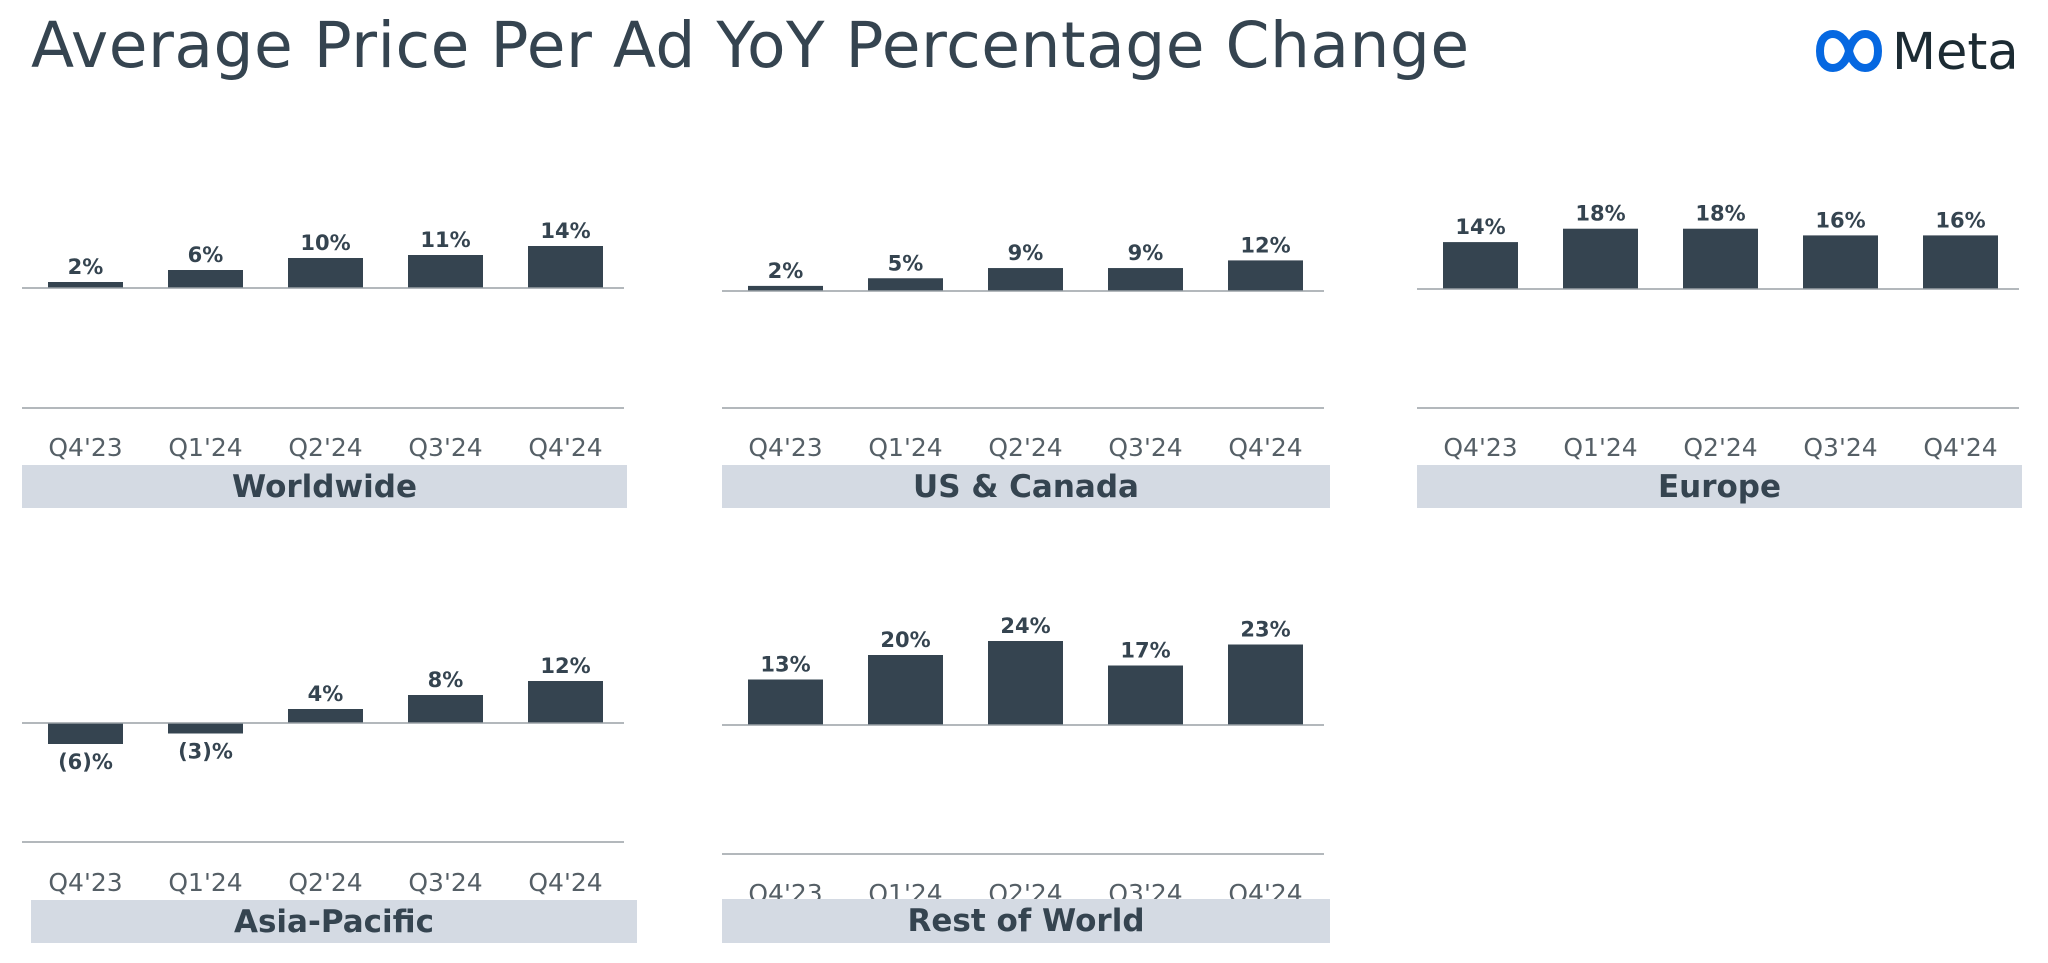 This screenshot has height=963, width=2048. Describe the element at coordinates (906, 263) in the screenshot. I see `data-label: 5%` at that location.